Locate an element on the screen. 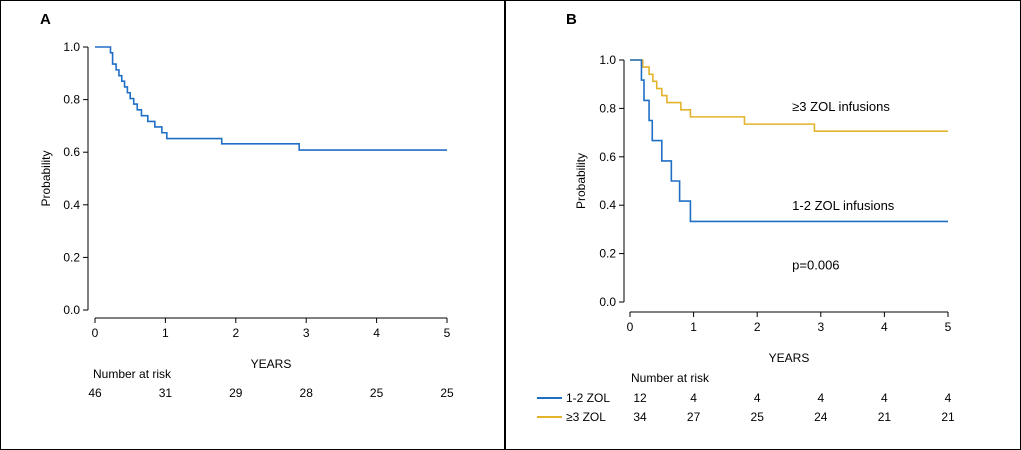 This screenshot has height=450, width=1021. panel-a-y-tick-label: 0.4 is located at coordinates (71, 205).